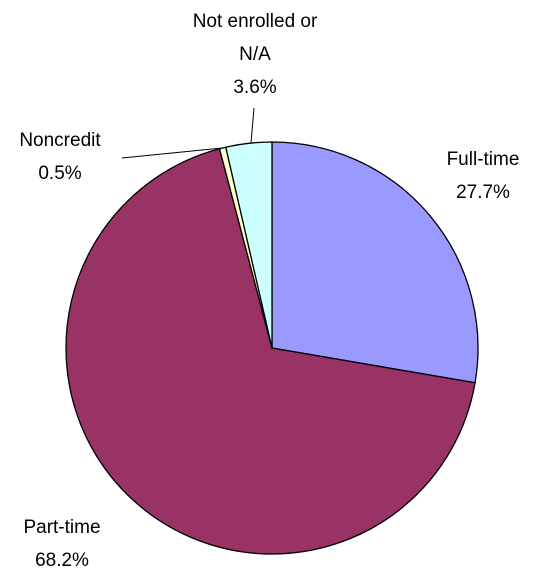  What do you see at coordinates (60, 140) in the screenshot?
I see `slice-name: Noncredit` at bounding box center [60, 140].